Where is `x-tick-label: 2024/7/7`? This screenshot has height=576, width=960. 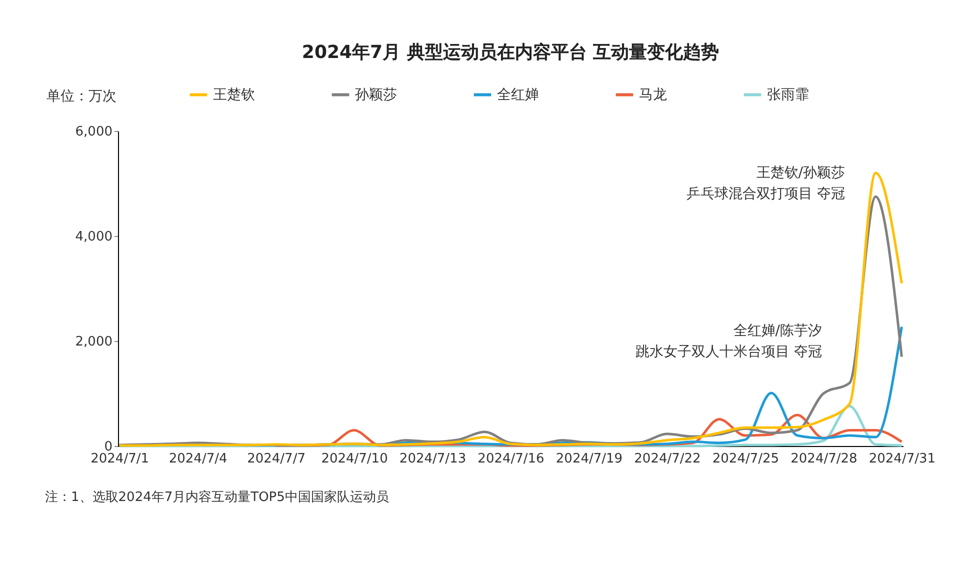
x-tick-label: 2024/7/7 is located at coordinates (276, 459).